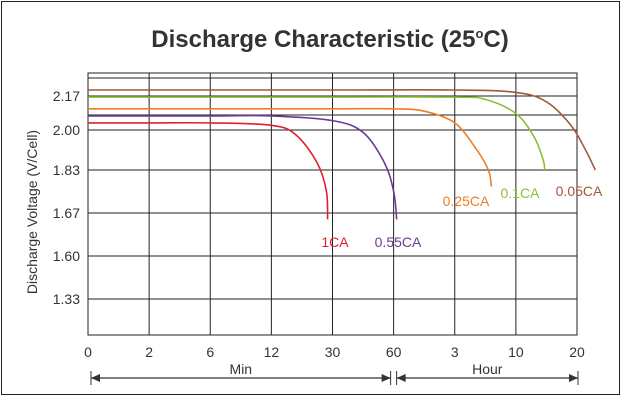  Describe the element at coordinates (329, 39) in the screenshot. I see `chart-title: Discharge Characteristic (25oC)` at that location.